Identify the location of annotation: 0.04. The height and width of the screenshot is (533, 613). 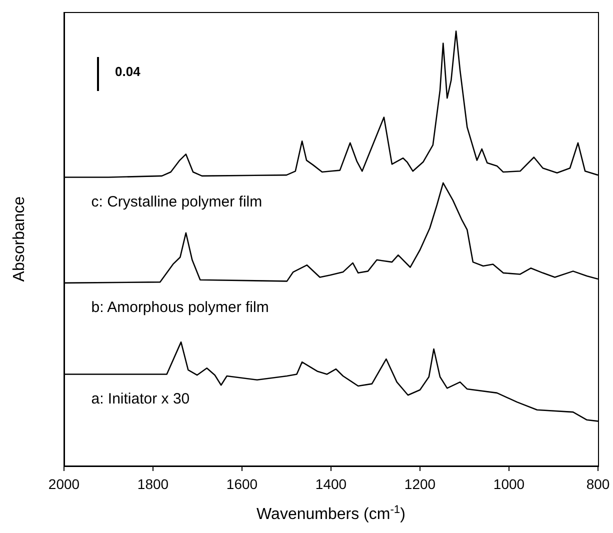
(127, 71).